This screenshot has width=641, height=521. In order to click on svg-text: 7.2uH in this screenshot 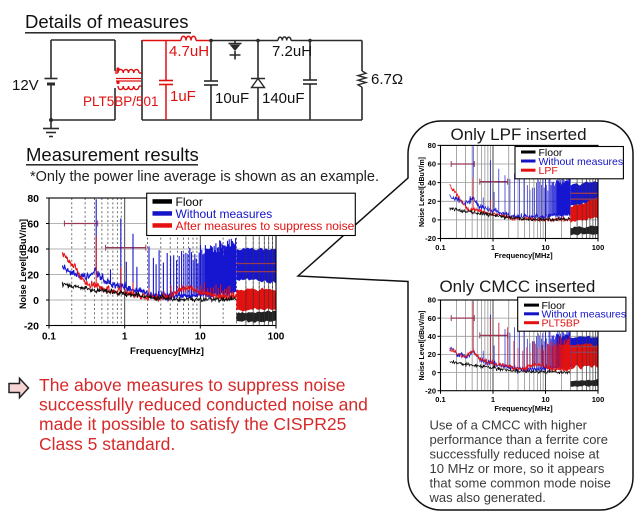, I will do `click(292, 51)`.